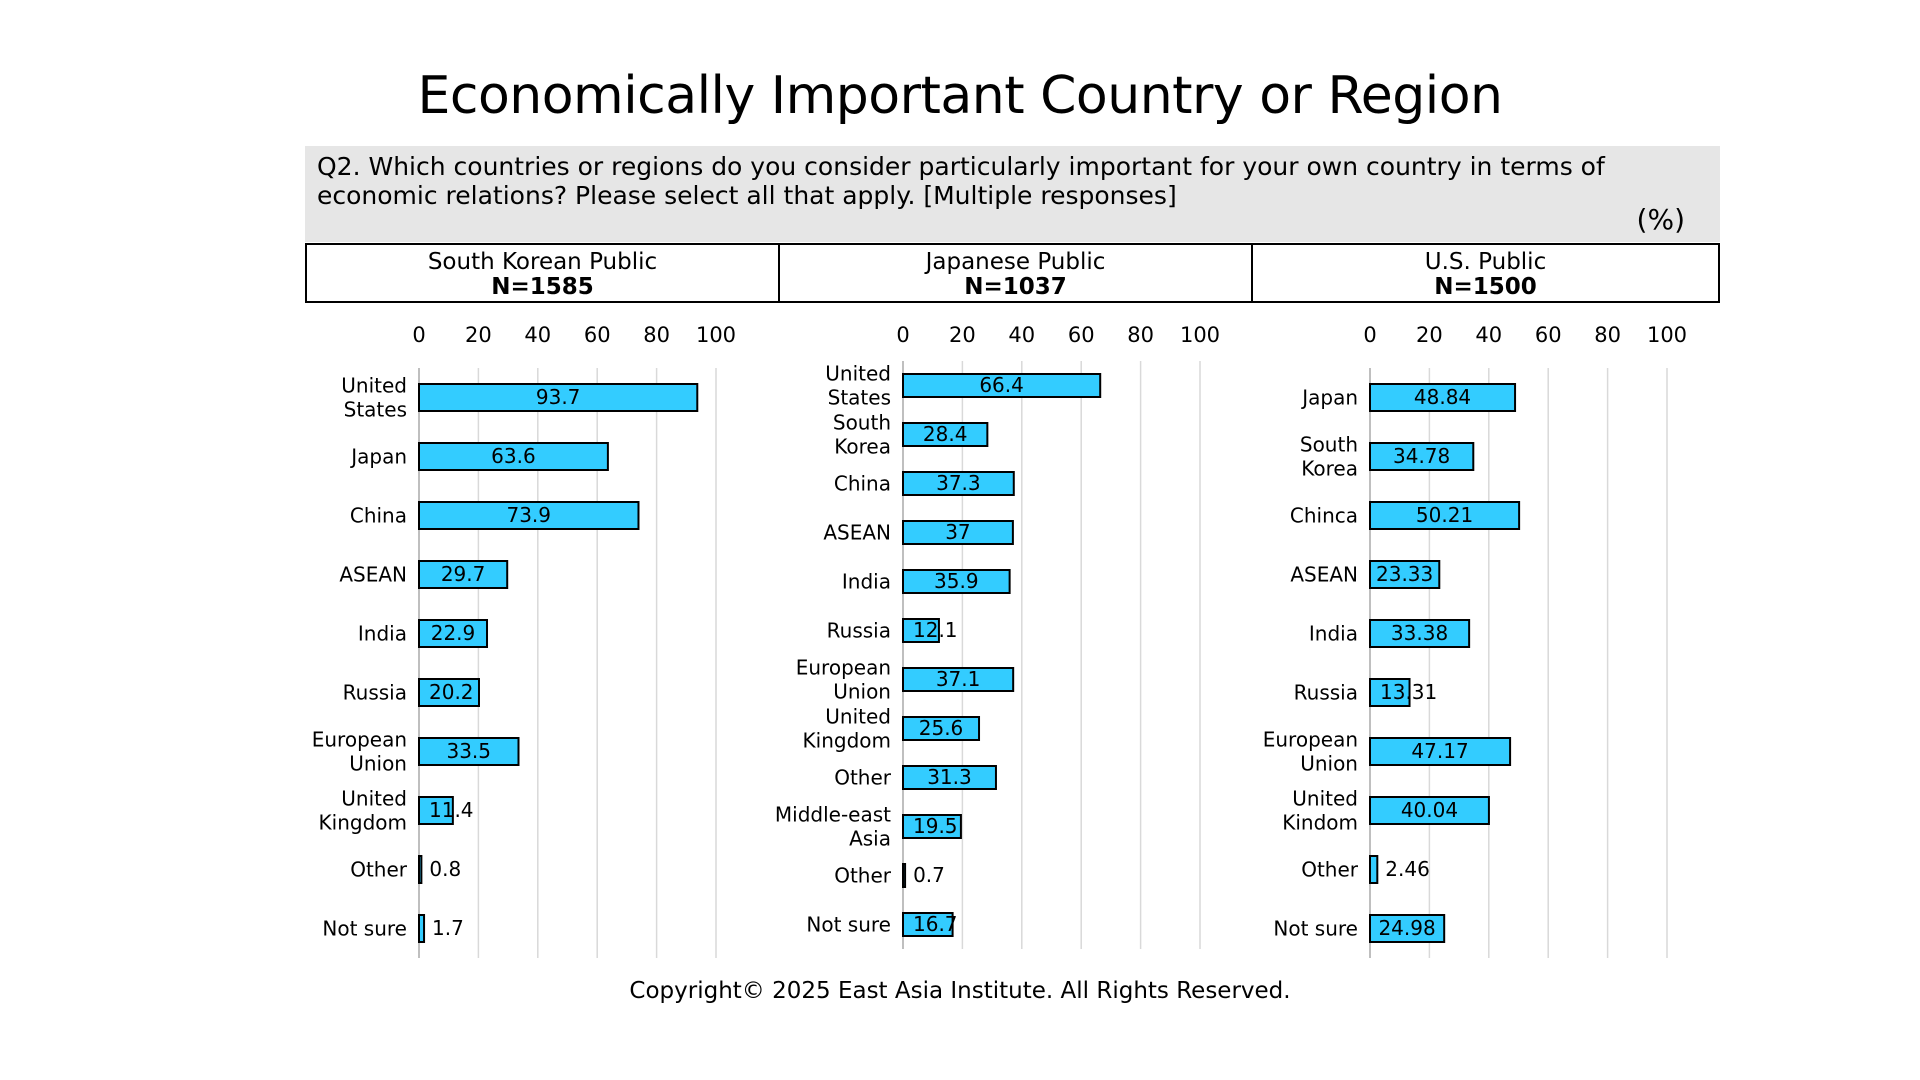 This screenshot has height=1080, width=1920. I want to click on category-label: Middle-east Asia, so click(833, 827).